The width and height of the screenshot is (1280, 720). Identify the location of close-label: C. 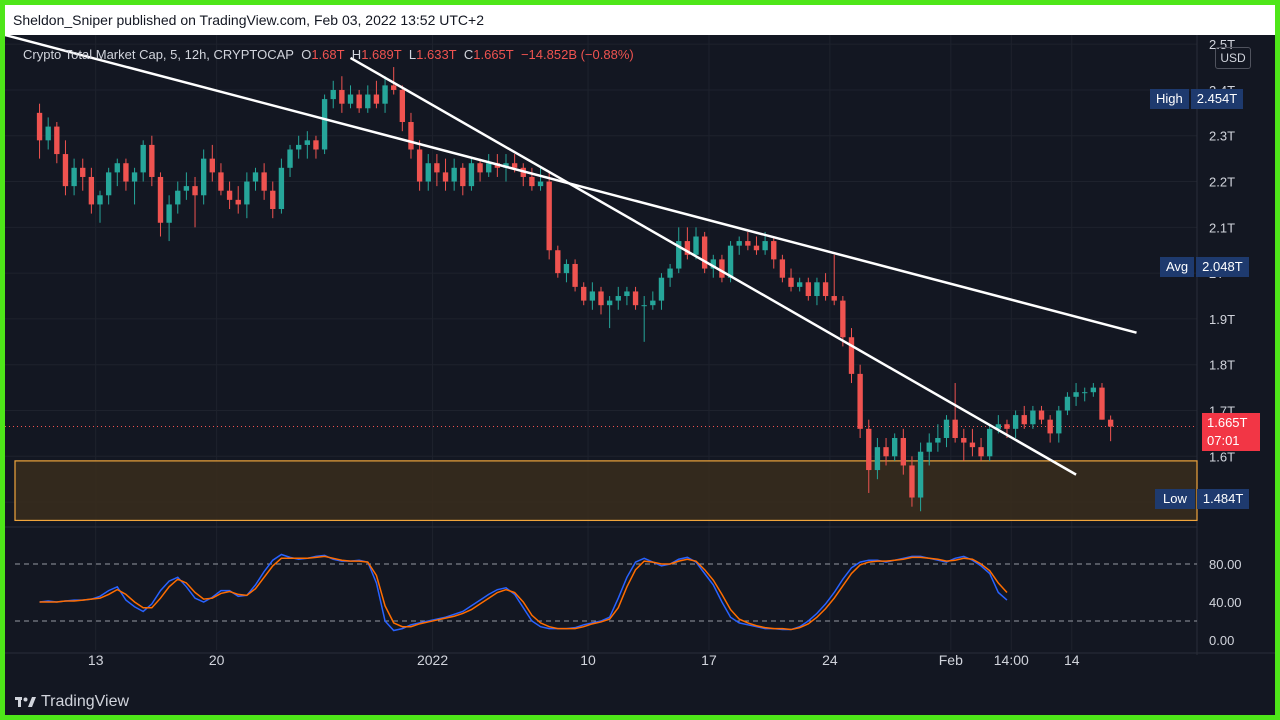
(468, 54).